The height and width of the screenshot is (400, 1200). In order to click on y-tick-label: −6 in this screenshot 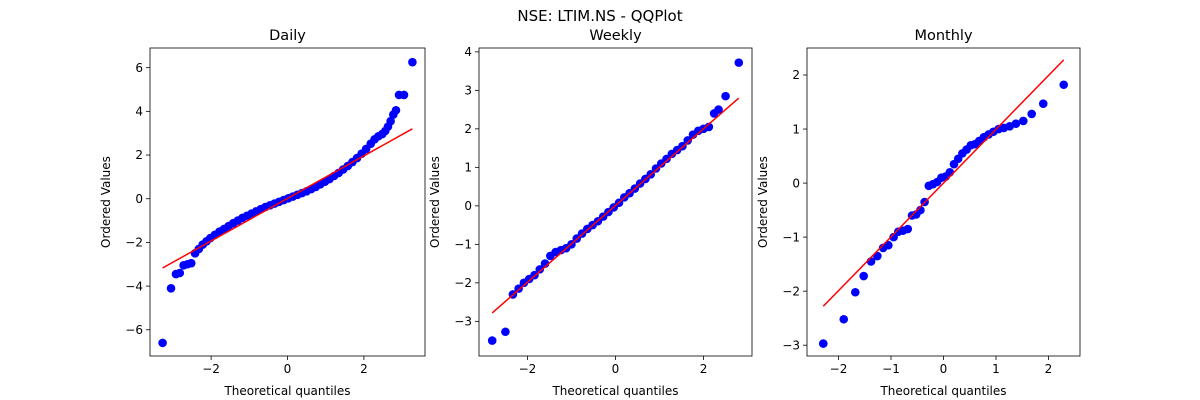, I will do `click(134, 330)`.